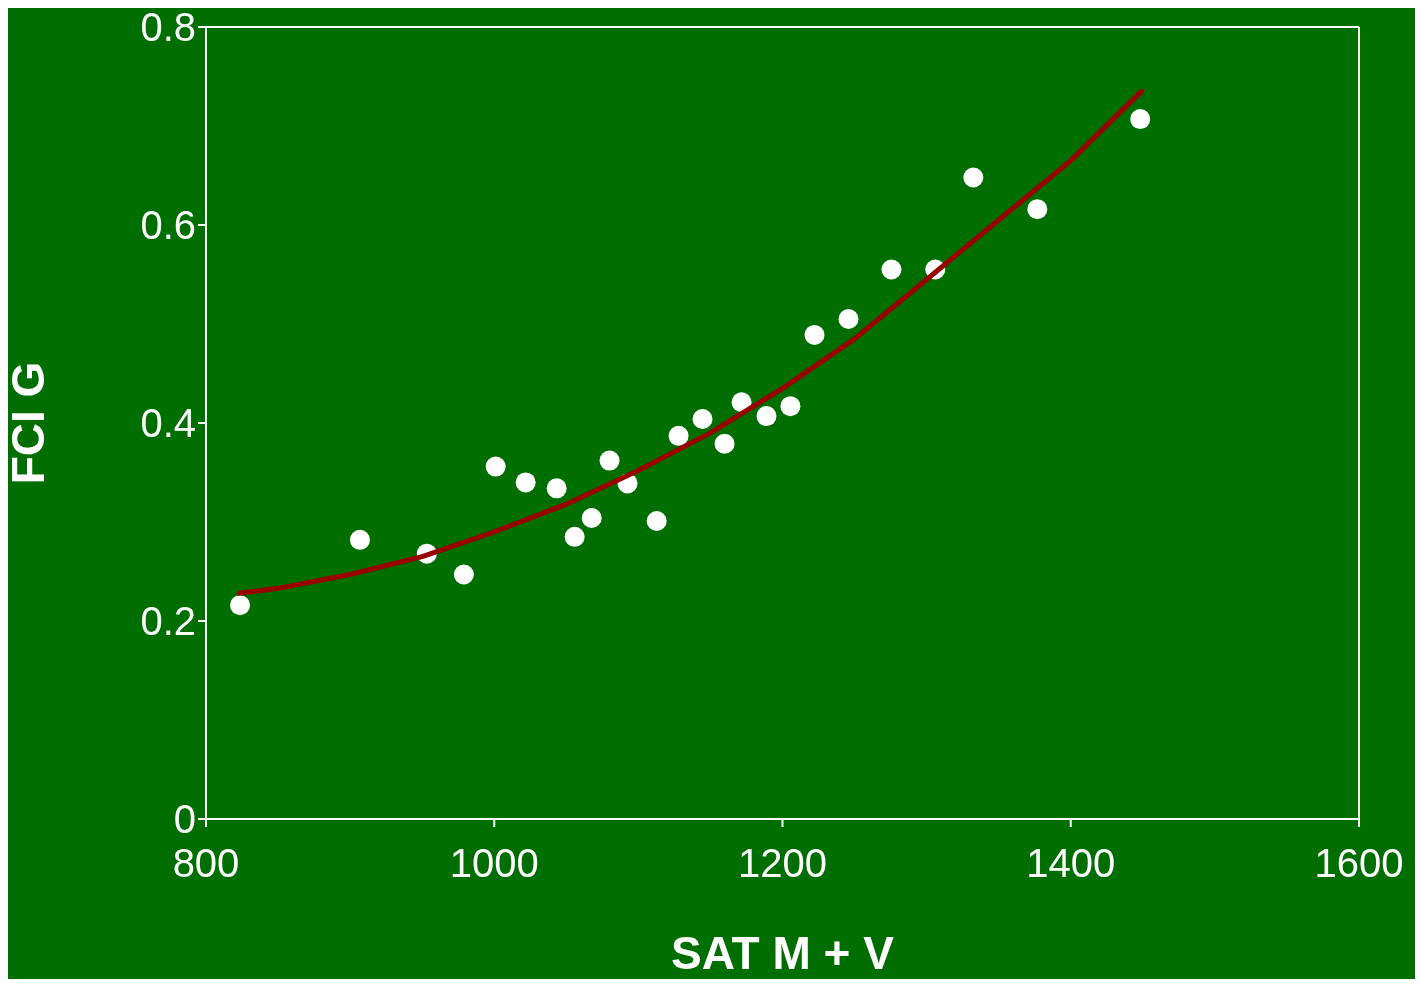 The height and width of the screenshot is (987, 1423). What do you see at coordinates (783, 953) in the screenshot?
I see `x-axis-title: SAT M + V` at bounding box center [783, 953].